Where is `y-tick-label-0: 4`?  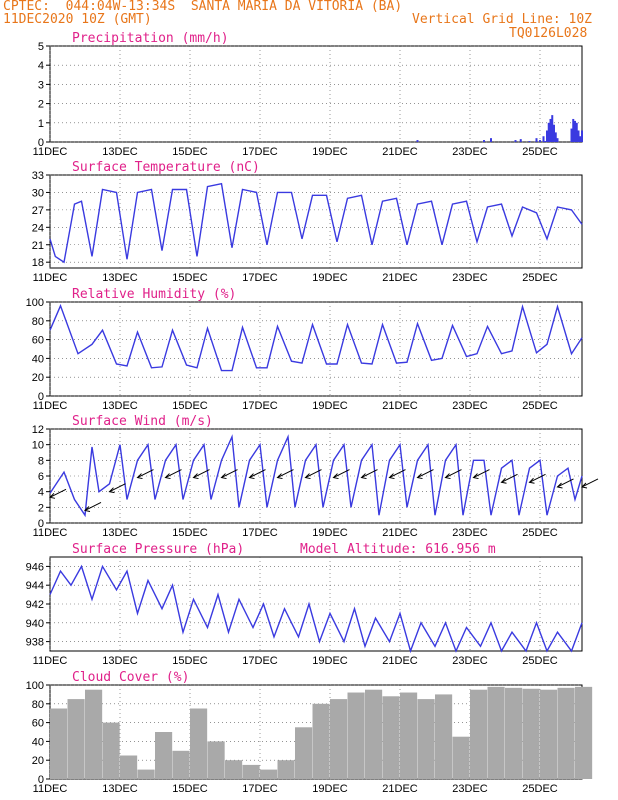
y-tick-label-0: 4 is located at coordinates (41, 66).